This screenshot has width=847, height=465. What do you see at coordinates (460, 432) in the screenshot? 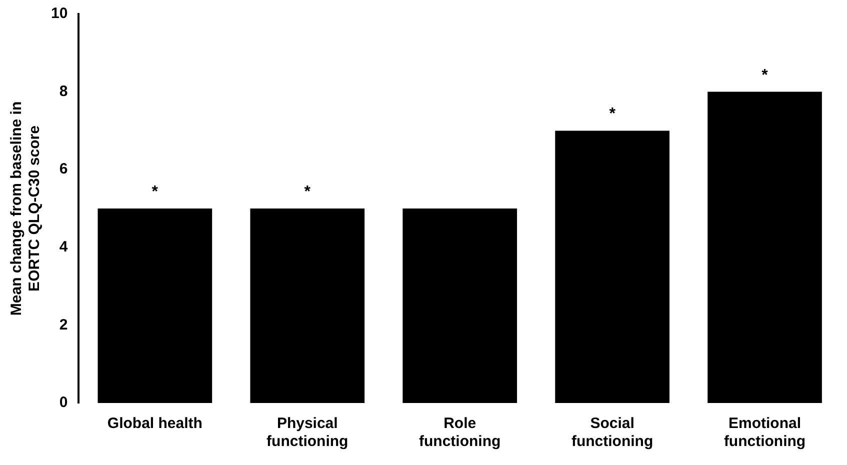
I see `x-tick-label: Role functioning` at bounding box center [460, 432].